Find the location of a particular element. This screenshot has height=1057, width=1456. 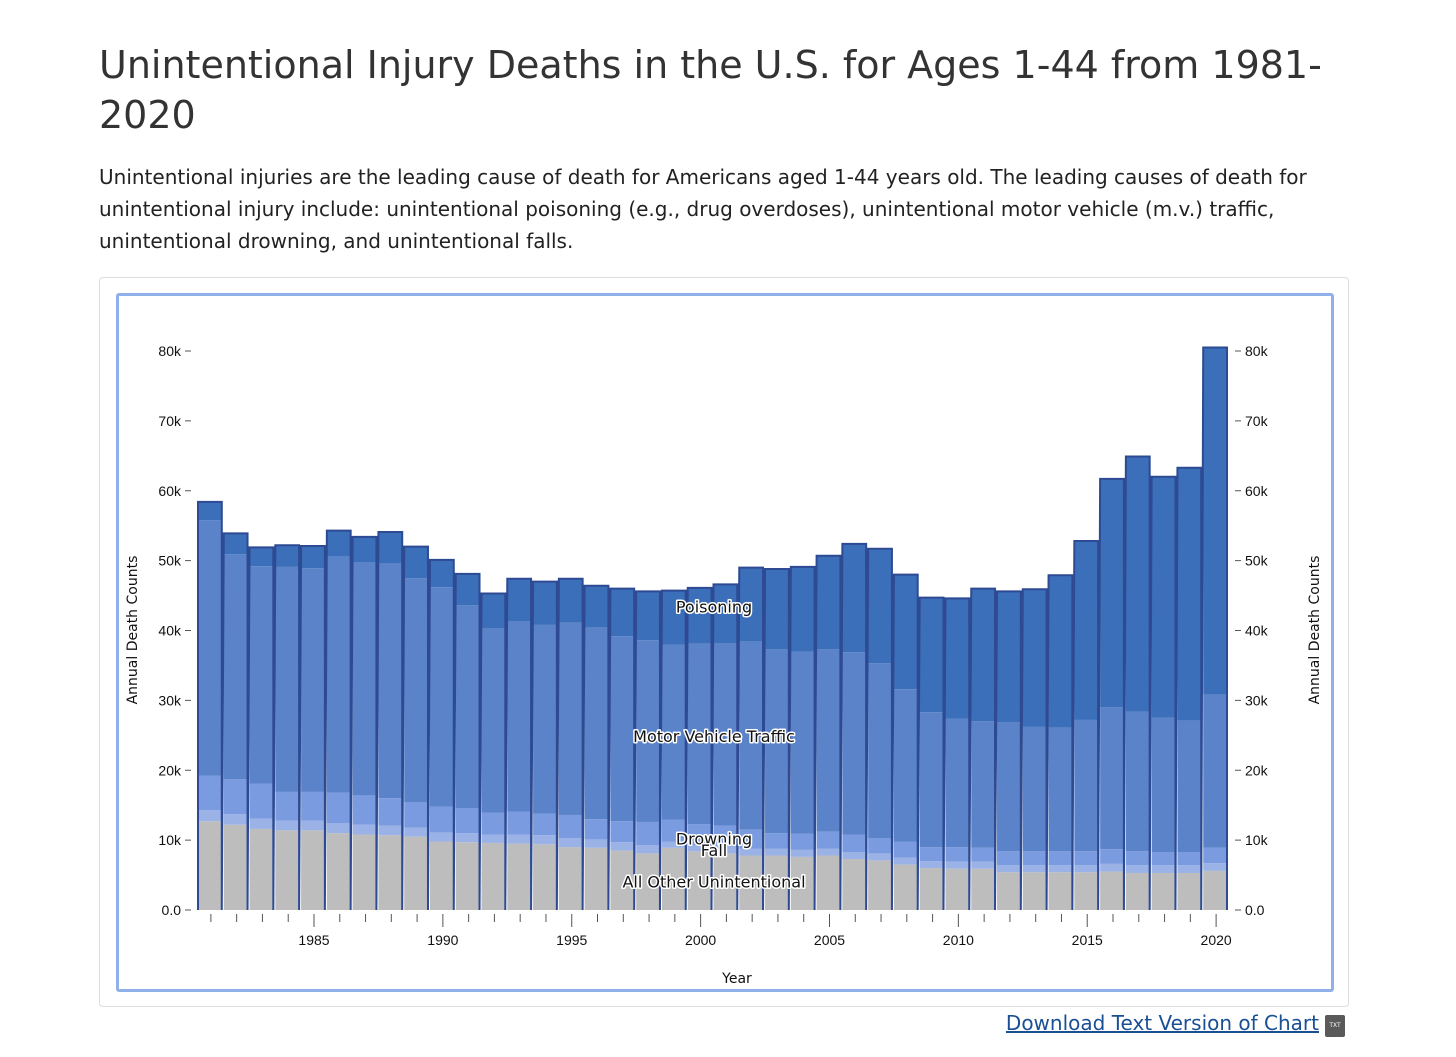

download-text-version-link: Download Text Version of Chart is located at coordinates (1162, 1023).